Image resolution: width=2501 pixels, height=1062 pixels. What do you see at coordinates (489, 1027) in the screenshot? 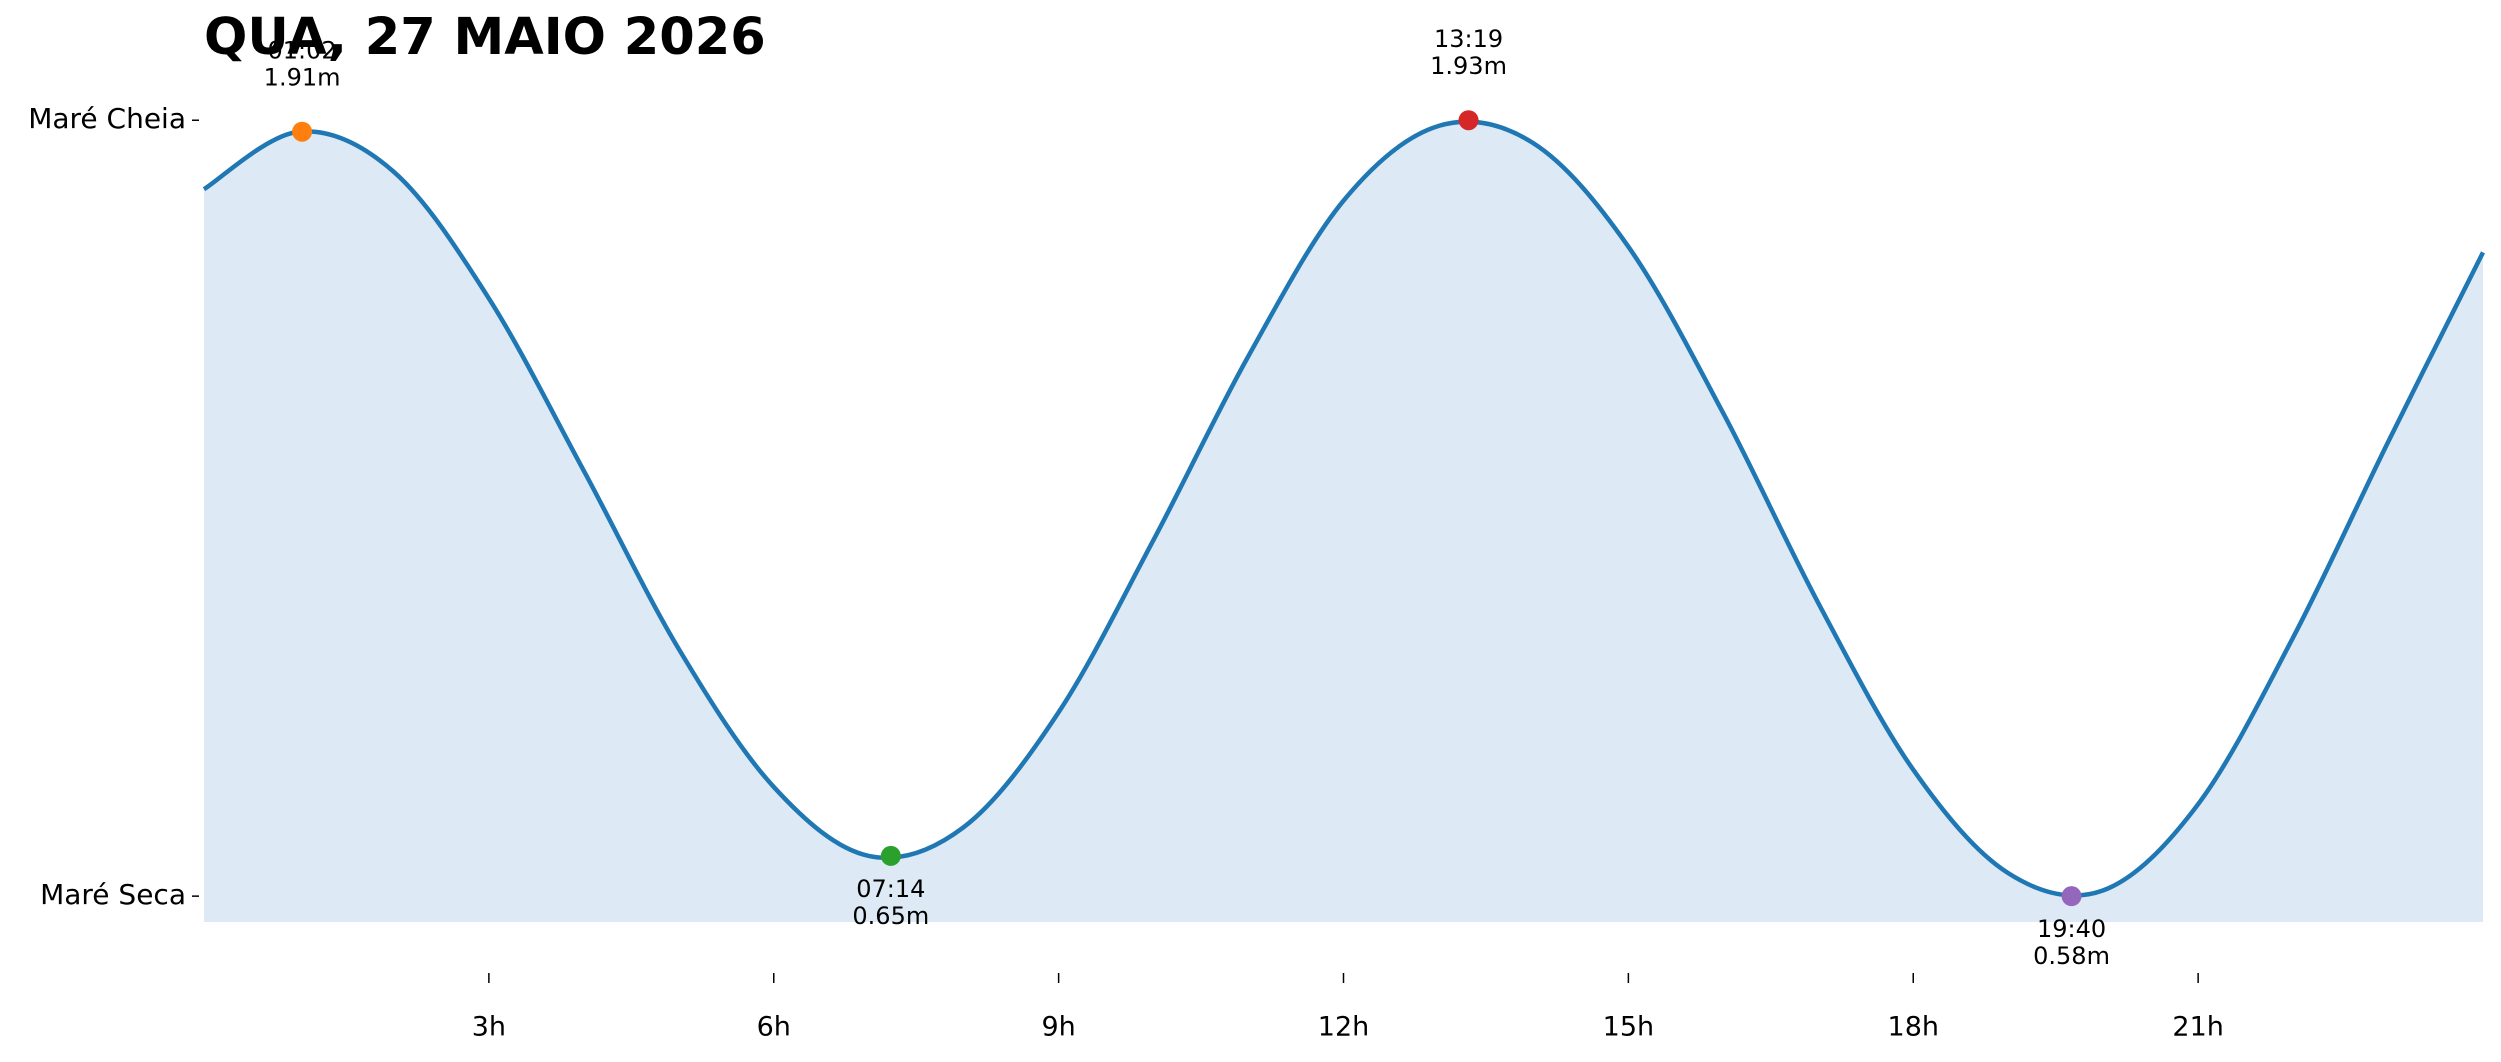
I see `x-tick-label: 3h` at bounding box center [489, 1027].